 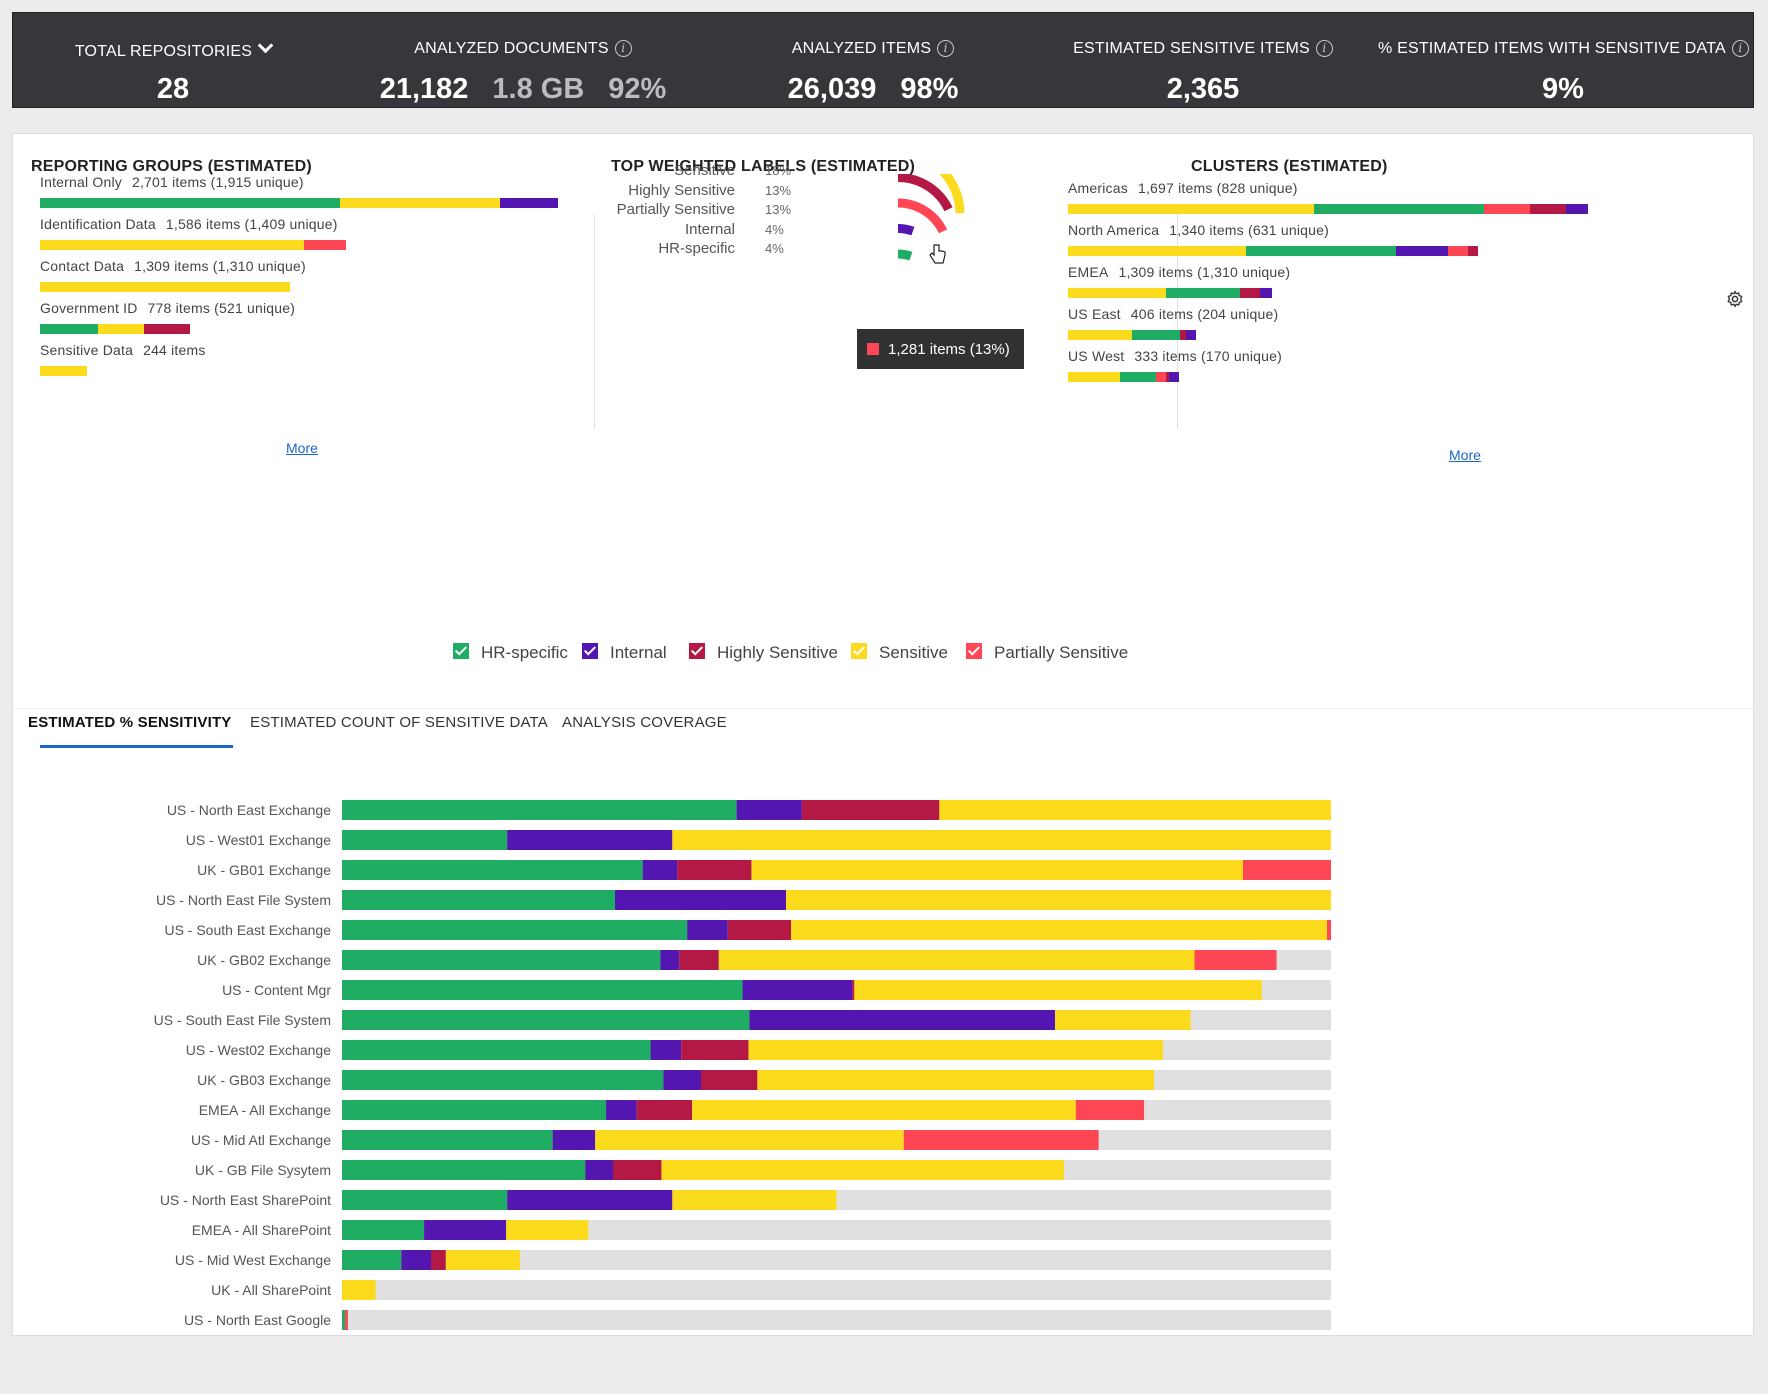 I want to click on legend-item-sensitive: Sensitive, so click(x=899, y=653).